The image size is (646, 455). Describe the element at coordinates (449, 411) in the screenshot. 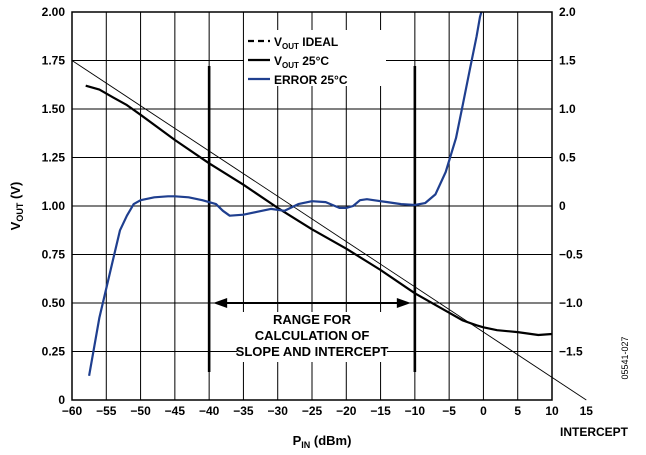

I see `x-tick-label: −5` at that location.